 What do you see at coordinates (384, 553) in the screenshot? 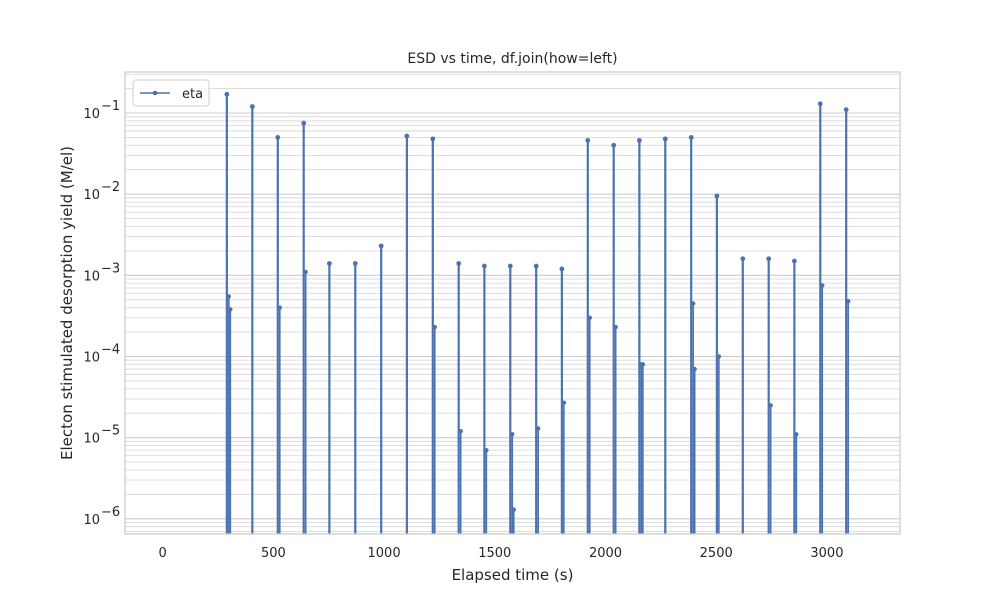
I see `x-tick-label: 1000` at bounding box center [384, 553].